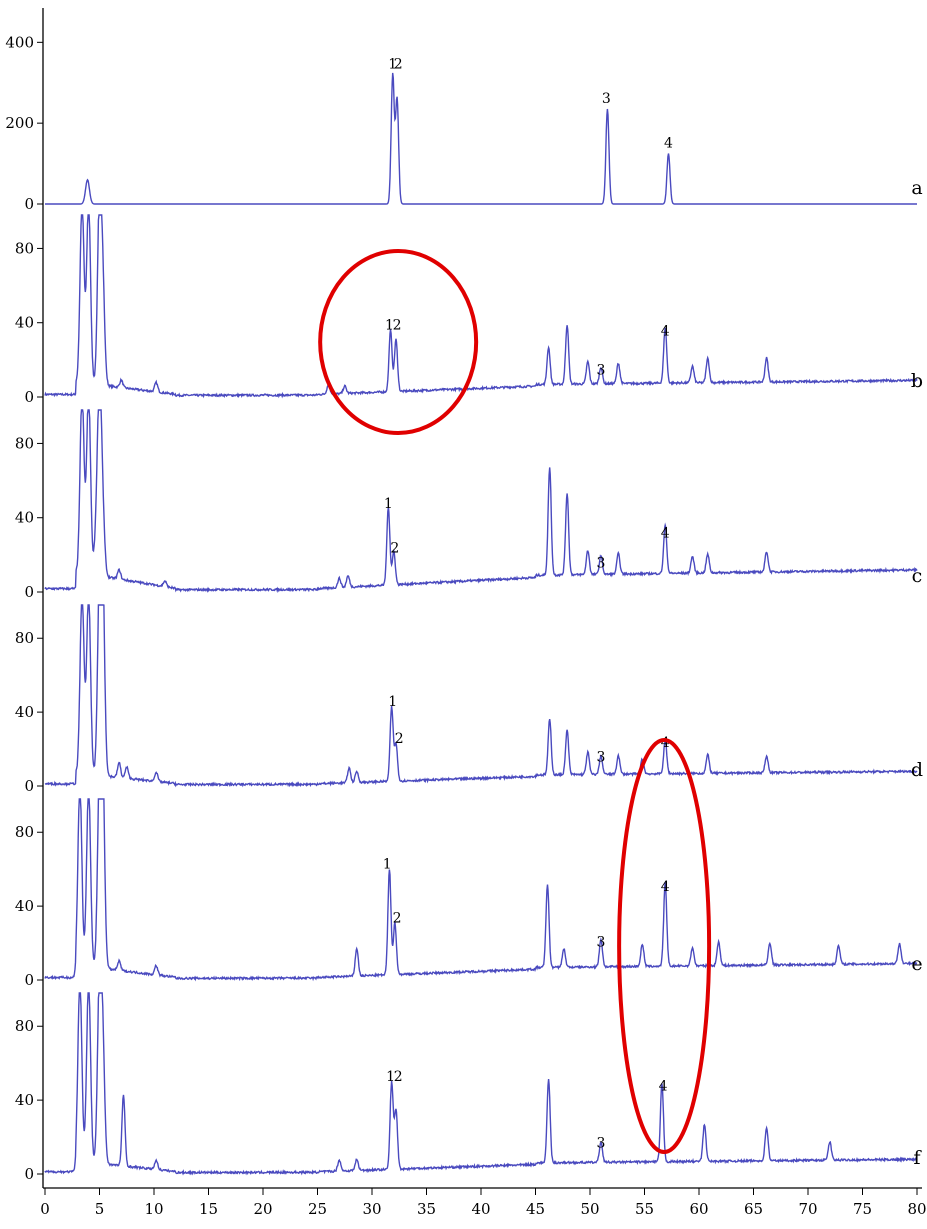 The image size is (927, 1229). What do you see at coordinates (481, 138) in the screenshot?
I see `trace-a` at bounding box center [481, 138].